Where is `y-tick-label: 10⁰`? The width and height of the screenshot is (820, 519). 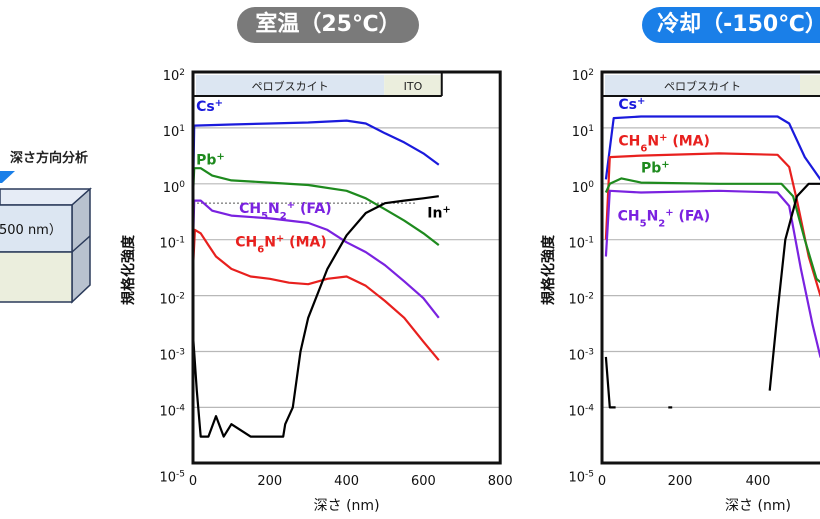 y-tick-label: 10⁰ is located at coordinates (583, 188).